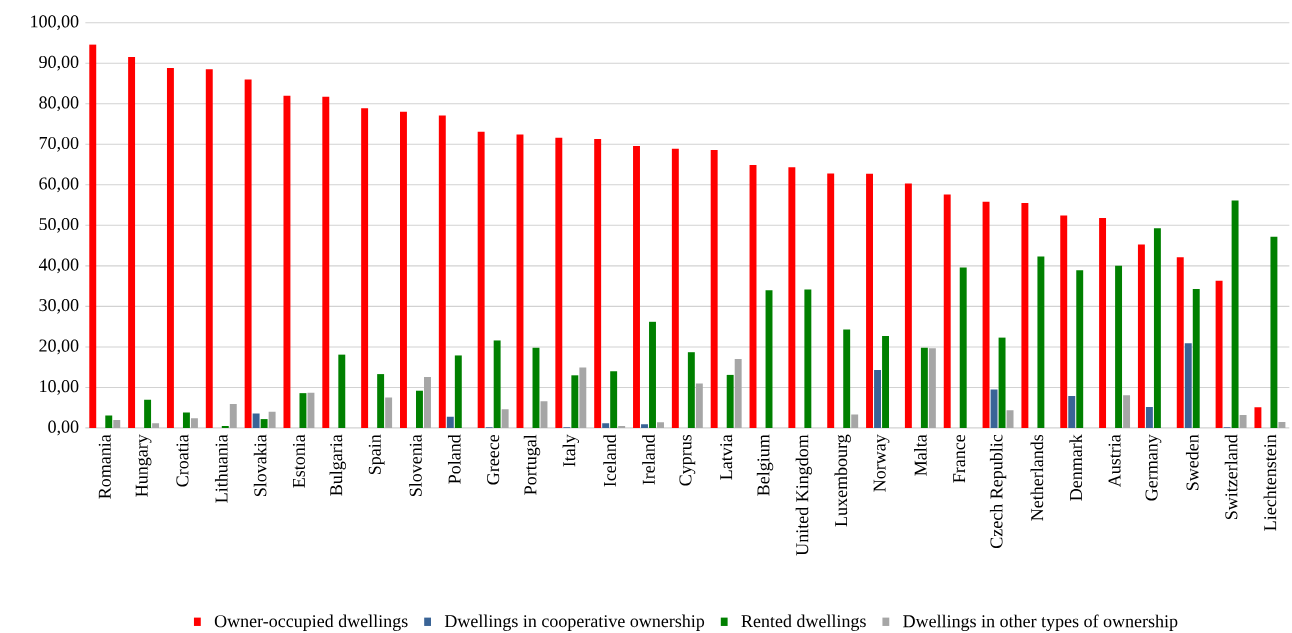 This screenshot has width=1292, height=633. I want to click on x-tick-label: United Kingdom, so click(804, 495).